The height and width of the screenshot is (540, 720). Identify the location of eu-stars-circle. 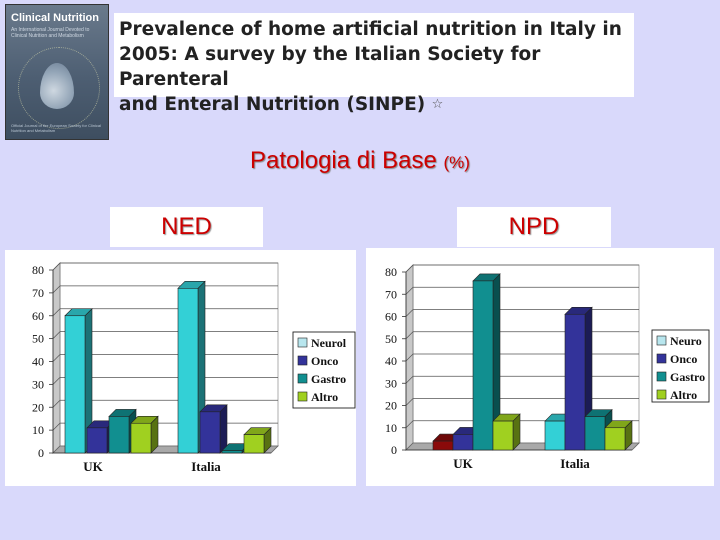
(59, 88).